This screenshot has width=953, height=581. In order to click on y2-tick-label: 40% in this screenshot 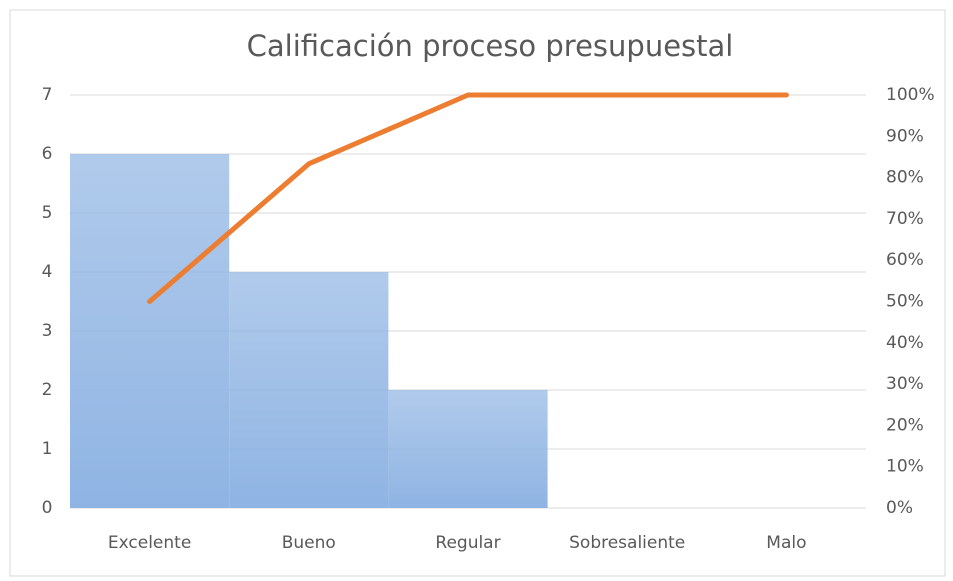, I will do `click(905, 343)`.